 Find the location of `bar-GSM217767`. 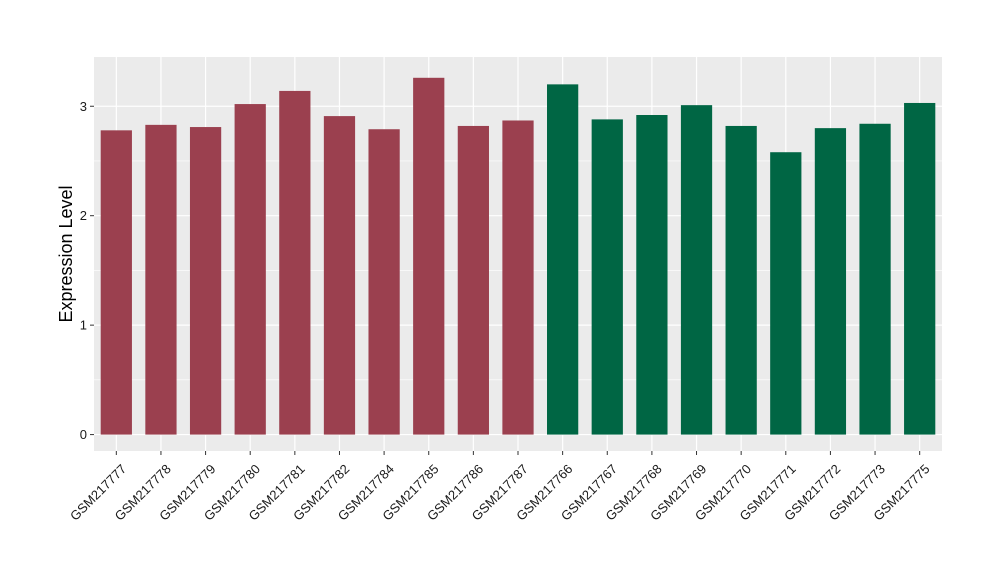

bar-GSM217767 is located at coordinates (607, 277).